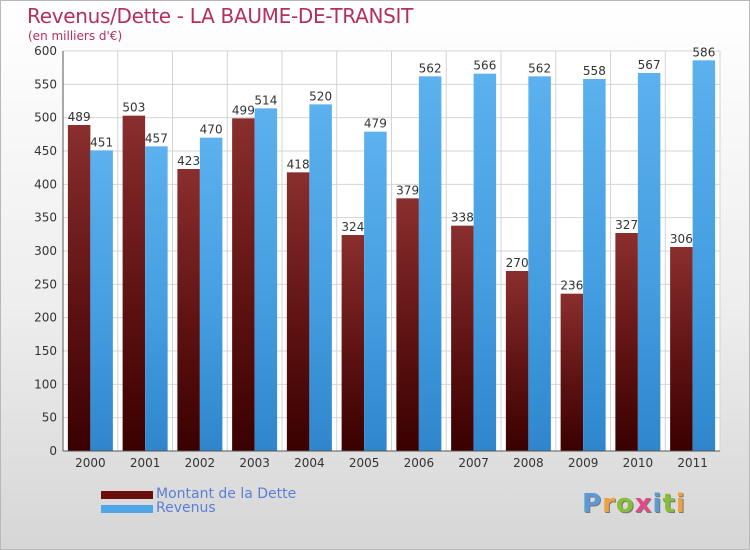 The height and width of the screenshot is (550, 750). What do you see at coordinates (703, 52) in the screenshot?
I see `data-label-revenus: 586` at bounding box center [703, 52].